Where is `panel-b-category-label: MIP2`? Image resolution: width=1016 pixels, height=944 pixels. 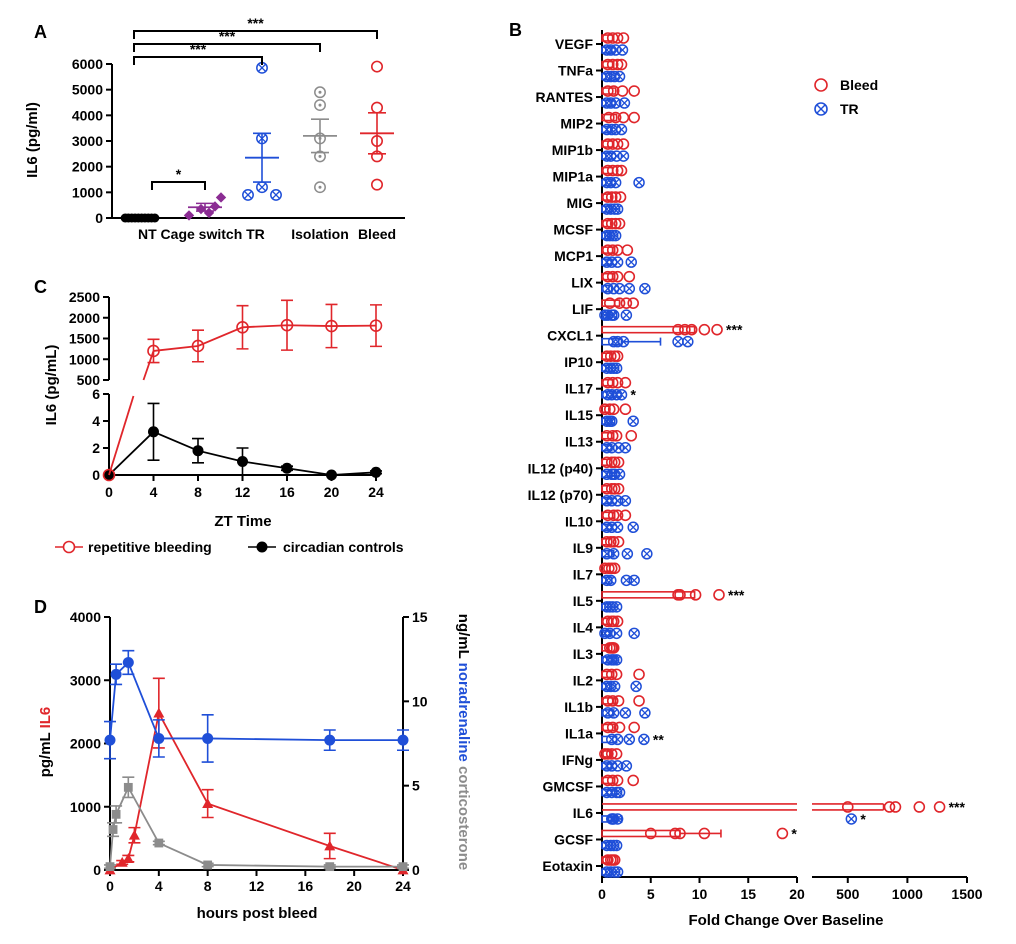
panel-b-category-label: MIP2 is located at coordinates (576, 124).